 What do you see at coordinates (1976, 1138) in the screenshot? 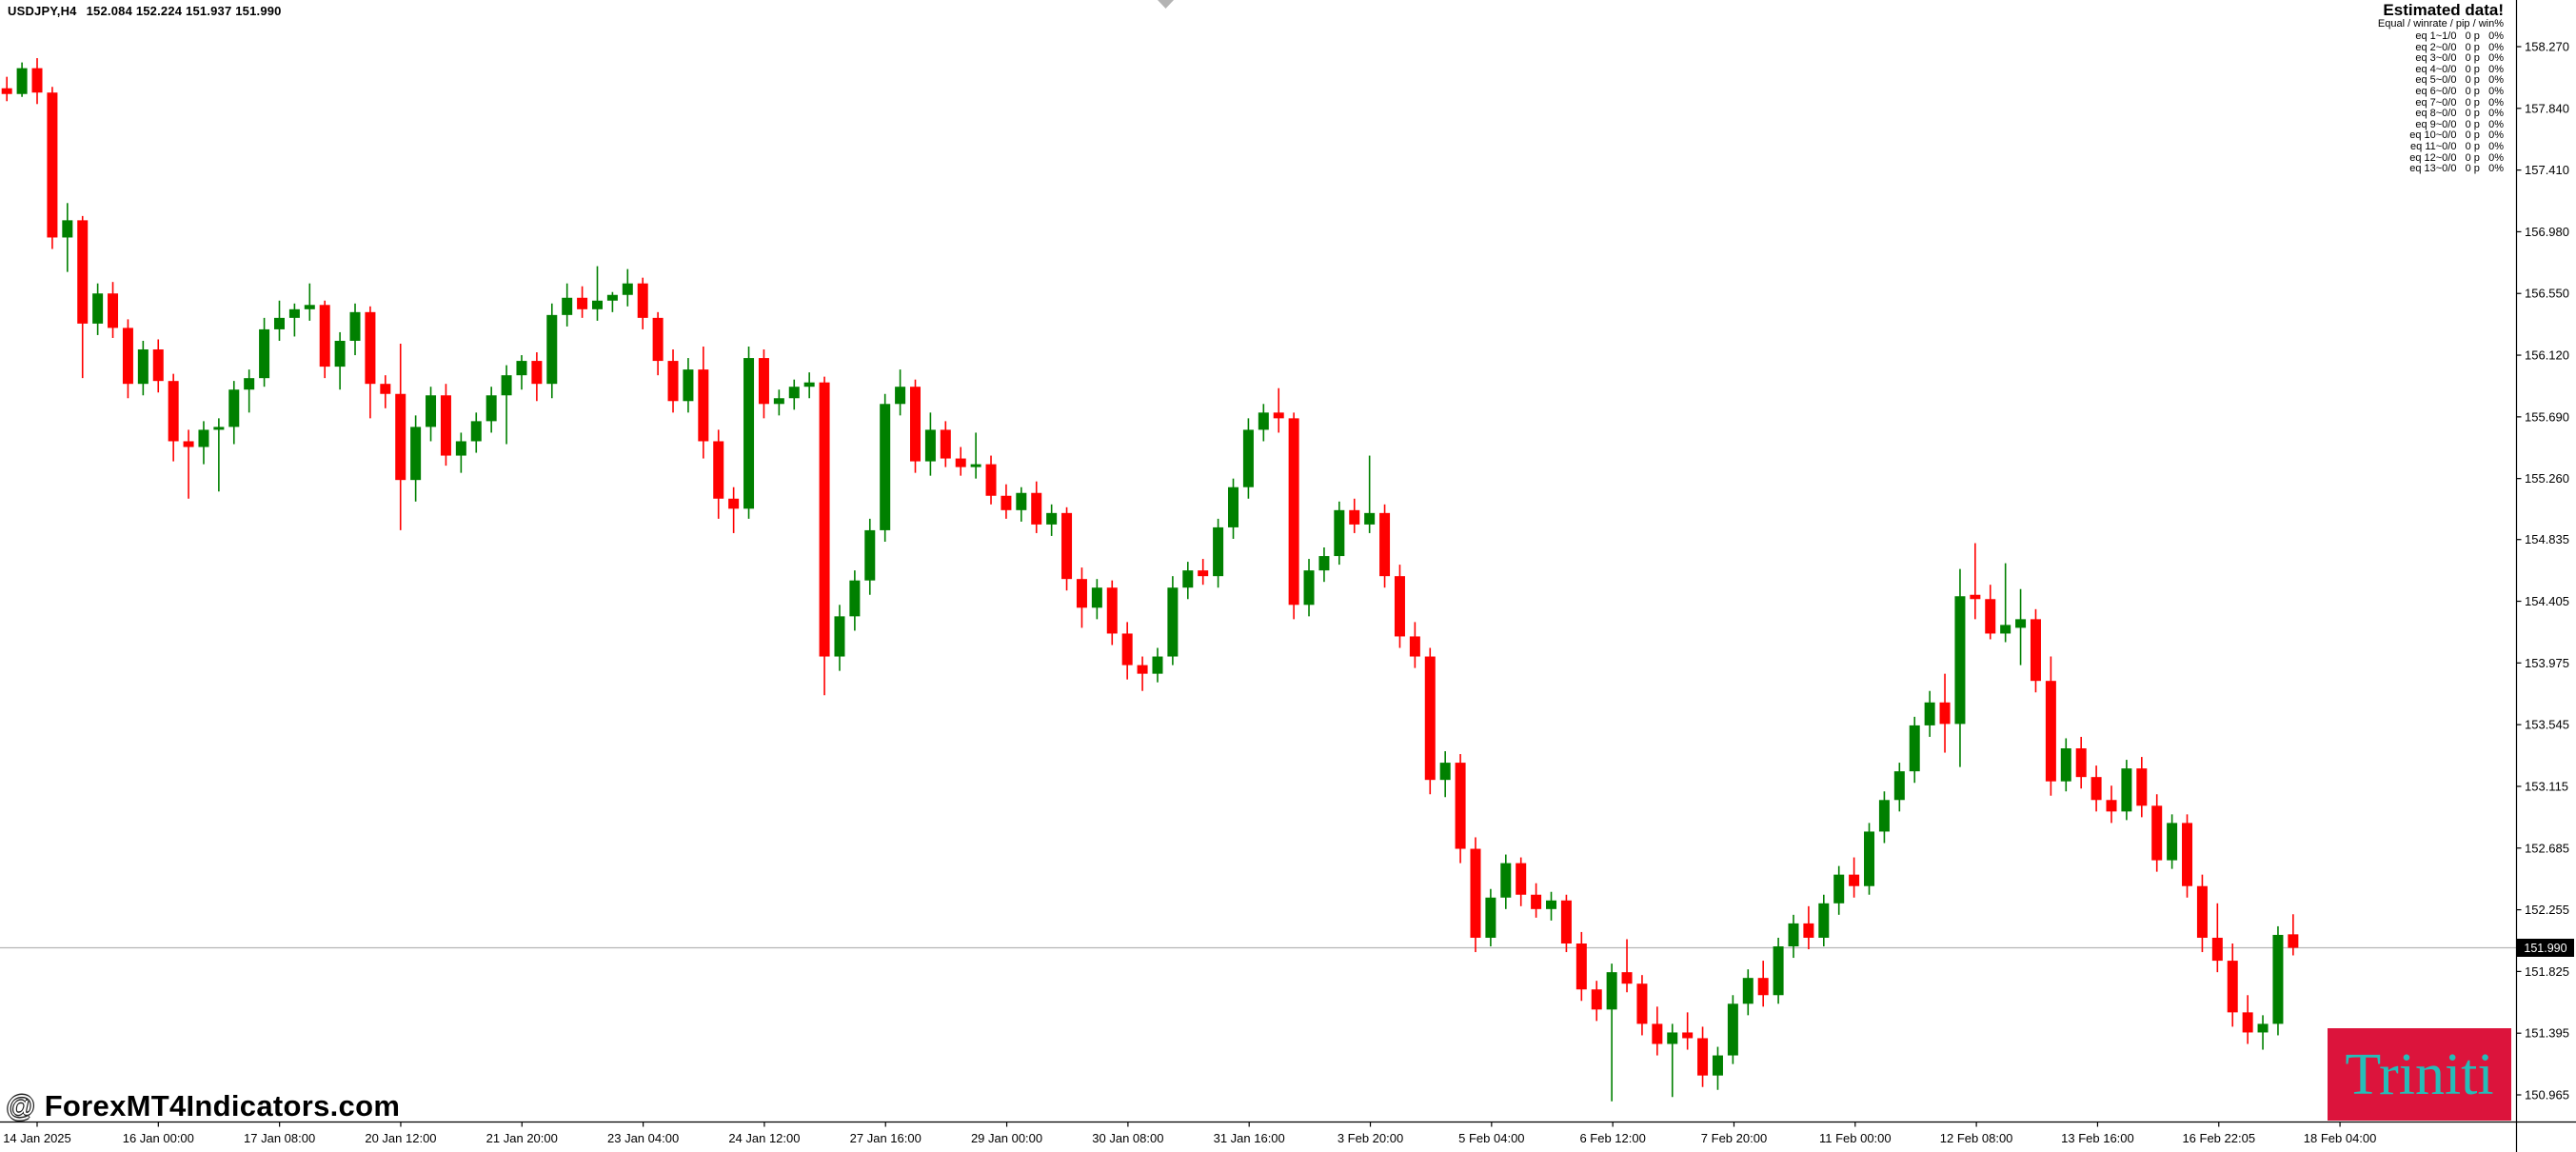
I see `time-axis-label: 12 Feb 08:00` at bounding box center [1976, 1138].